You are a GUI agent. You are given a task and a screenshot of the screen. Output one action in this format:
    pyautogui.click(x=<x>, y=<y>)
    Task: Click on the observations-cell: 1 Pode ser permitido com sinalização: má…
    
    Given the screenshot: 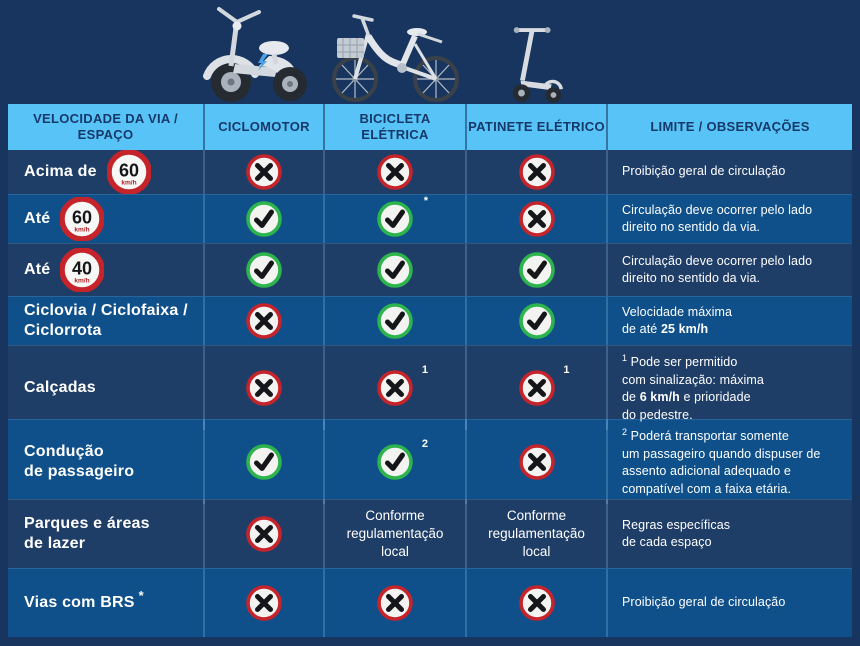 What is the action you would take?
    pyautogui.click(x=729, y=388)
    